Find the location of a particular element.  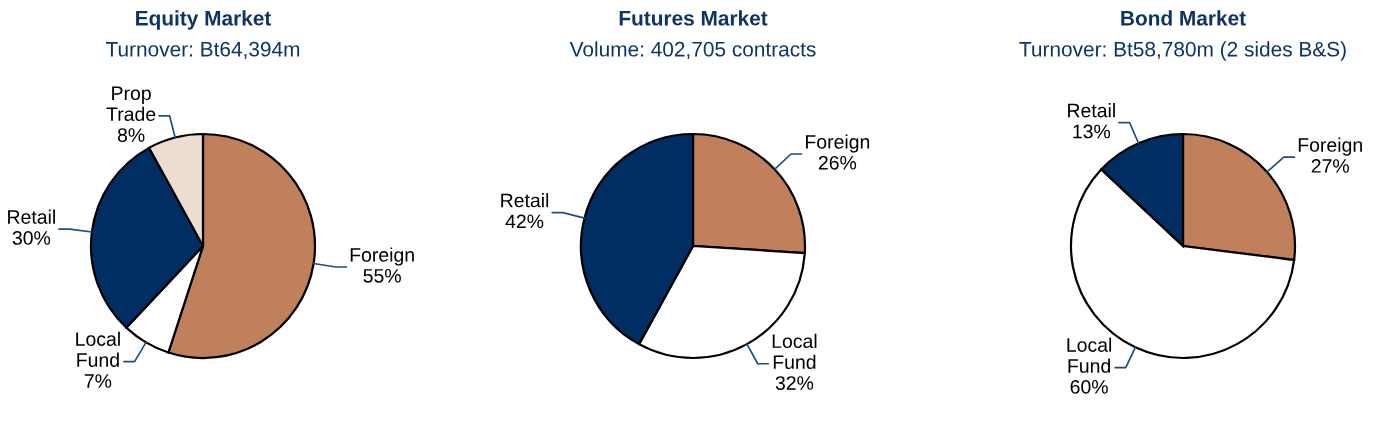

chart-subtitle: Turnover: Bt58,780m (2 sides B&S) is located at coordinates (1182, 51).